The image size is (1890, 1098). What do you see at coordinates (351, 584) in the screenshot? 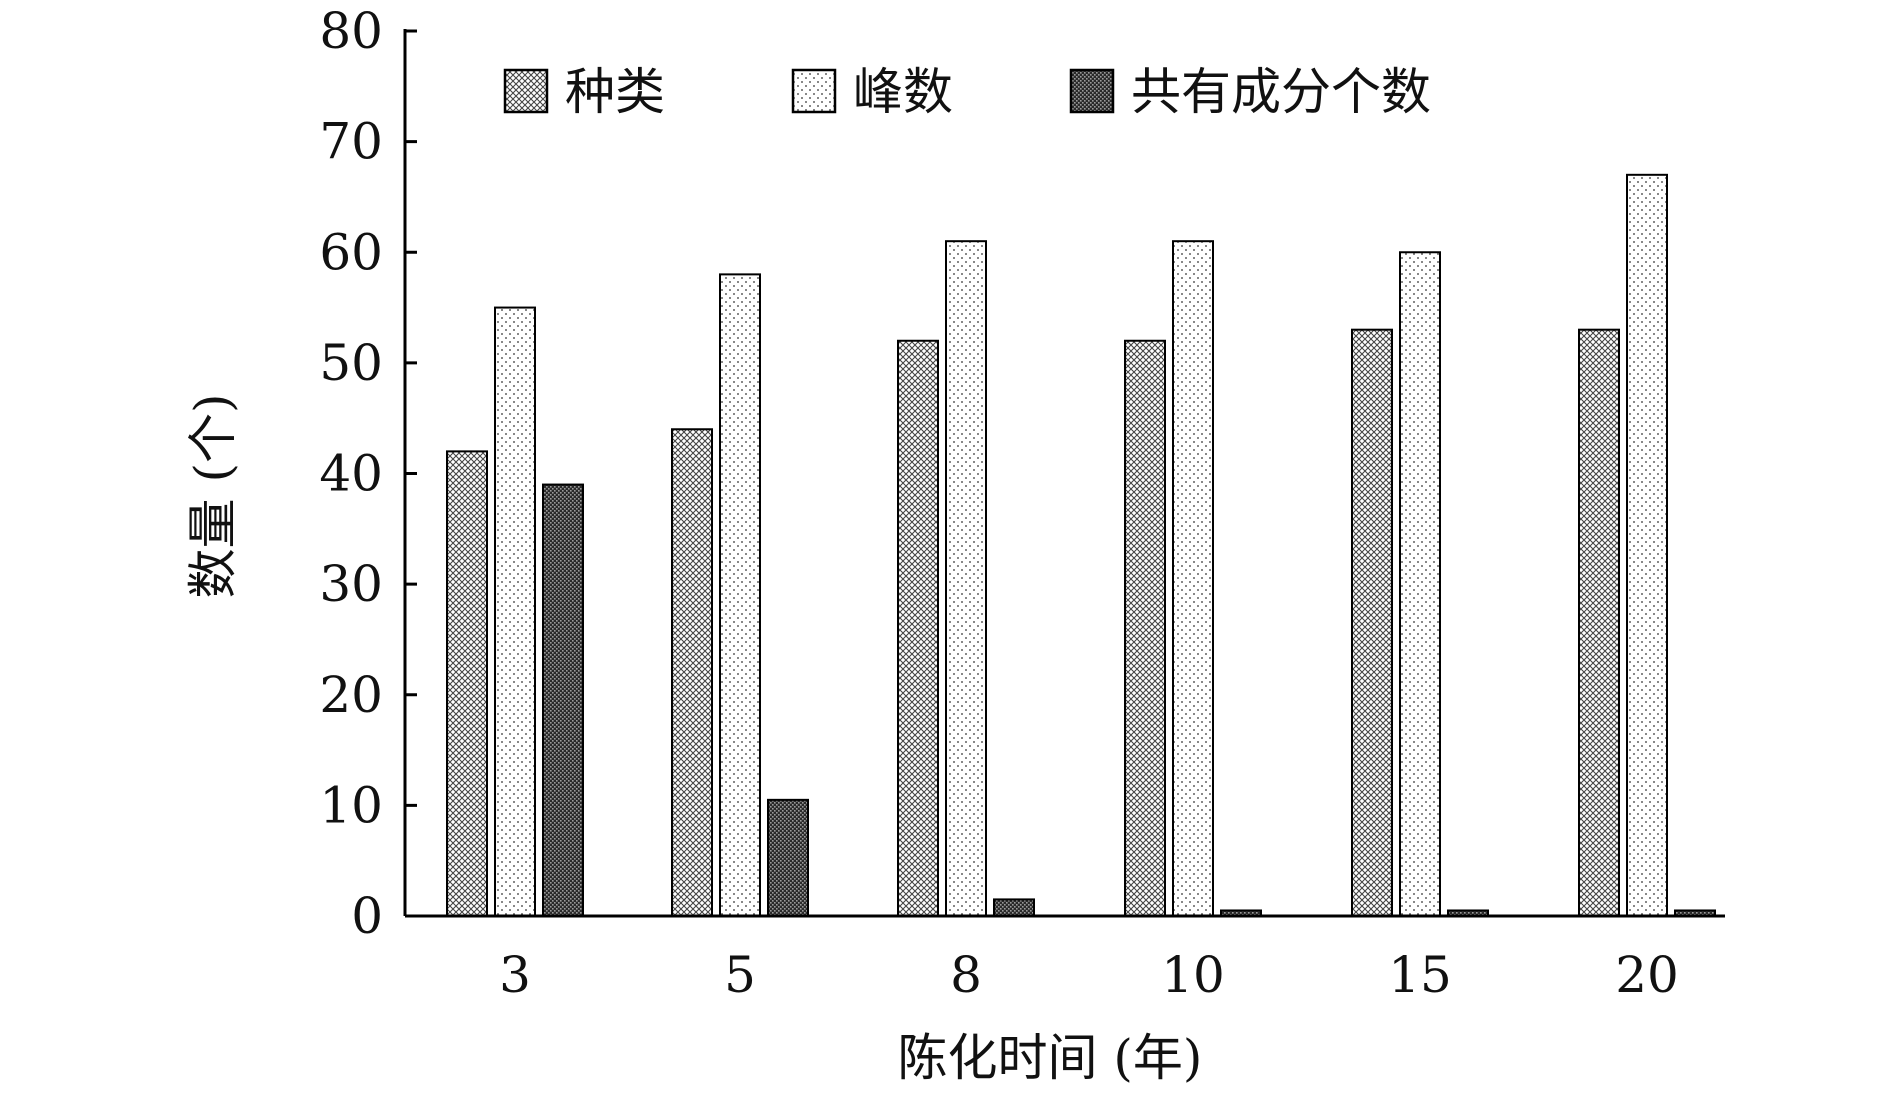
I see `y-tick-label: 30` at bounding box center [351, 584].